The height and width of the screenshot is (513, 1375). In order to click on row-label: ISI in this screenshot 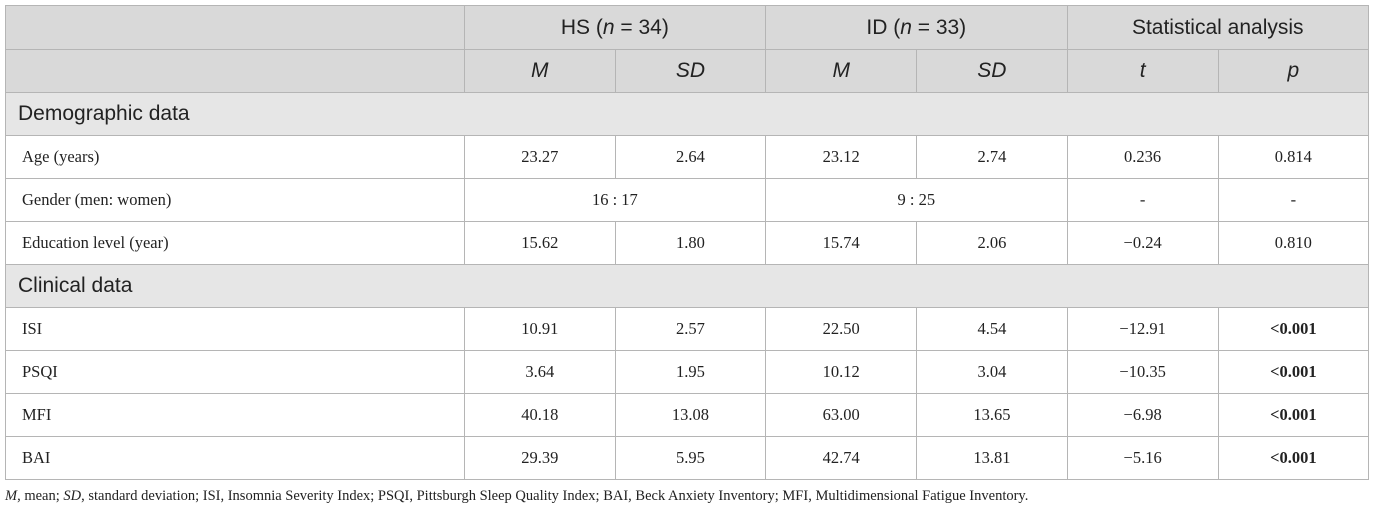, I will do `click(235, 329)`.